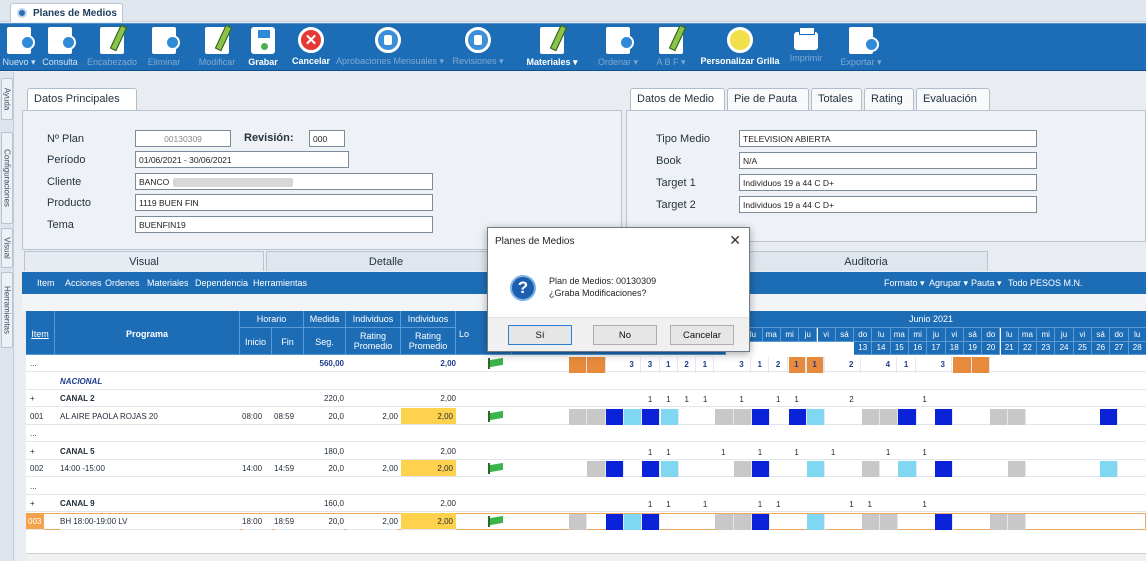 The width and height of the screenshot is (1146, 561). I want to click on yes-button: Sí, so click(540, 335).